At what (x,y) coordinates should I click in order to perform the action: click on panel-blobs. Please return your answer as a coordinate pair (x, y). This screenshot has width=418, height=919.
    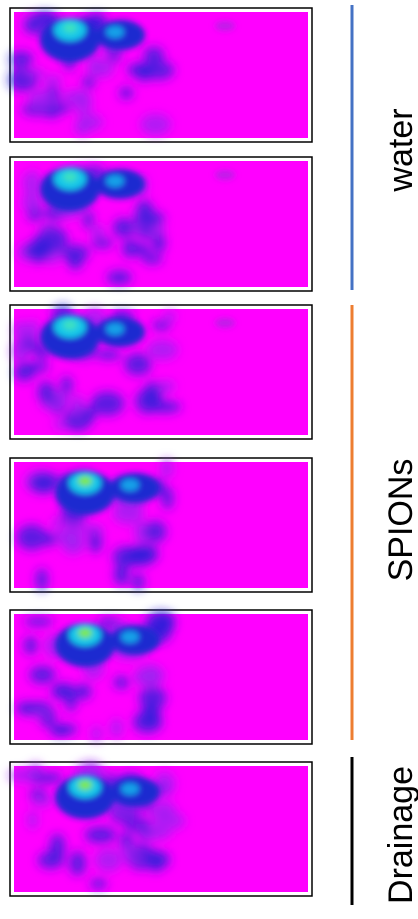
    Looking at the image, I should click on (92, 225).